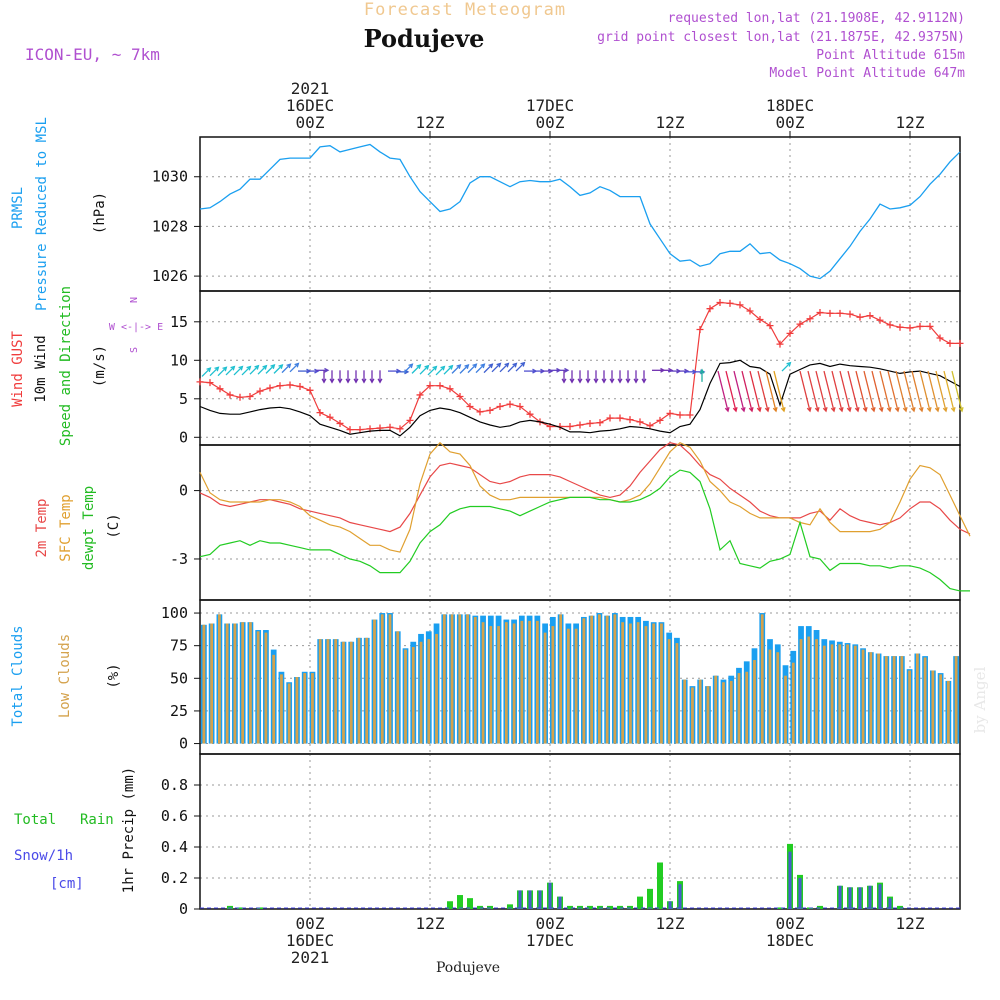 This screenshot has height=1000, width=1000. What do you see at coordinates (66, 527) in the screenshot?
I see `sfctemp-label: SFC Temp` at bounding box center [66, 527].